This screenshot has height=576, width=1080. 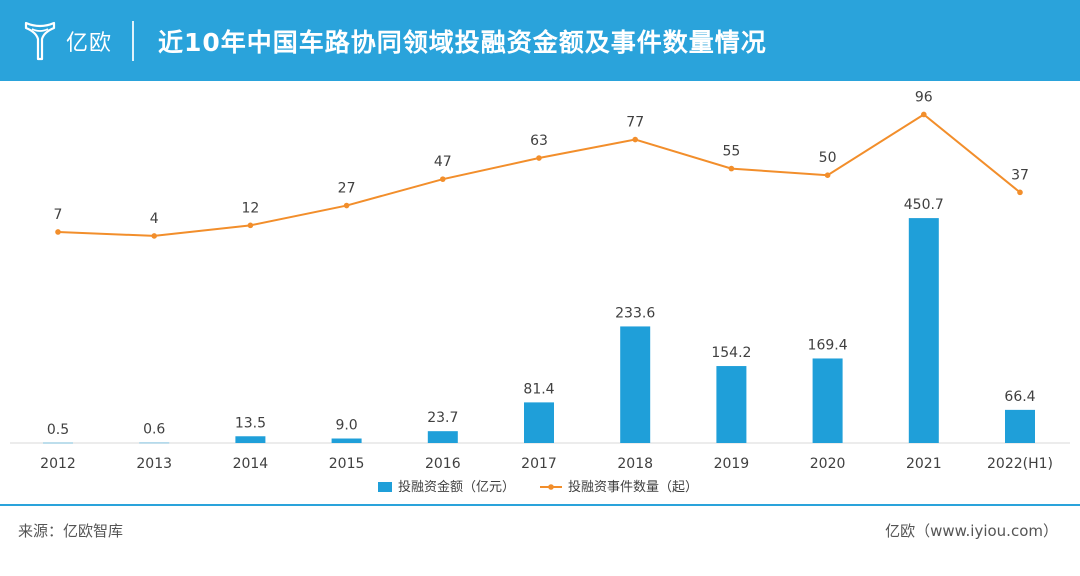 What do you see at coordinates (443, 464) in the screenshot?
I see `x-tick-label-2016: 2016` at bounding box center [443, 464].